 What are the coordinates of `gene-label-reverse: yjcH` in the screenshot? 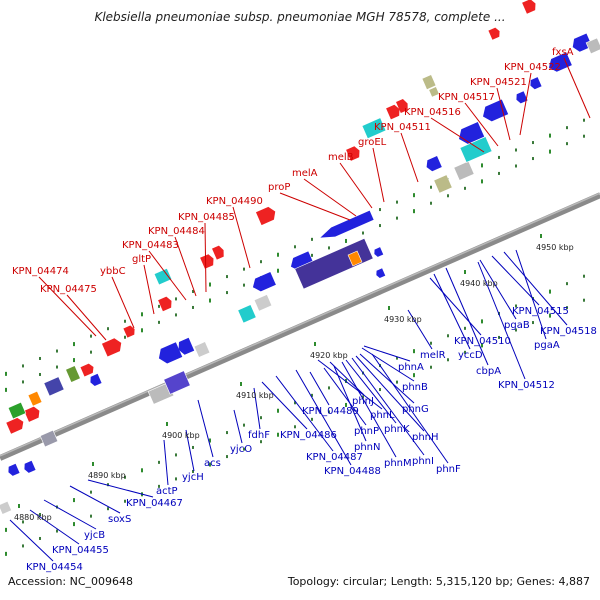 It's located at (193, 477).